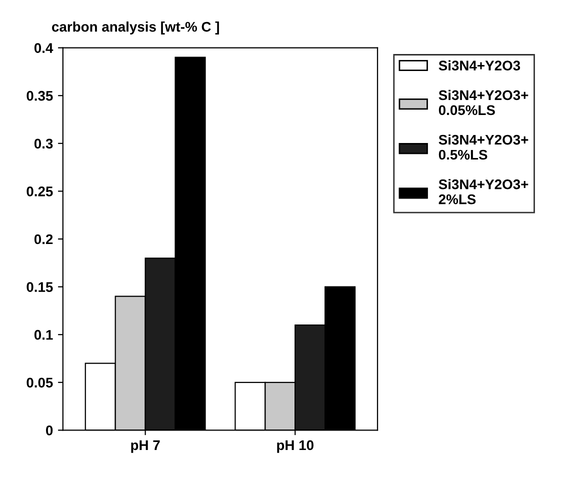 The image size is (572, 478). What do you see at coordinates (479, 65) in the screenshot?
I see `legend-label: Si3N4+Y2O3` at bounding box center [479, 65].